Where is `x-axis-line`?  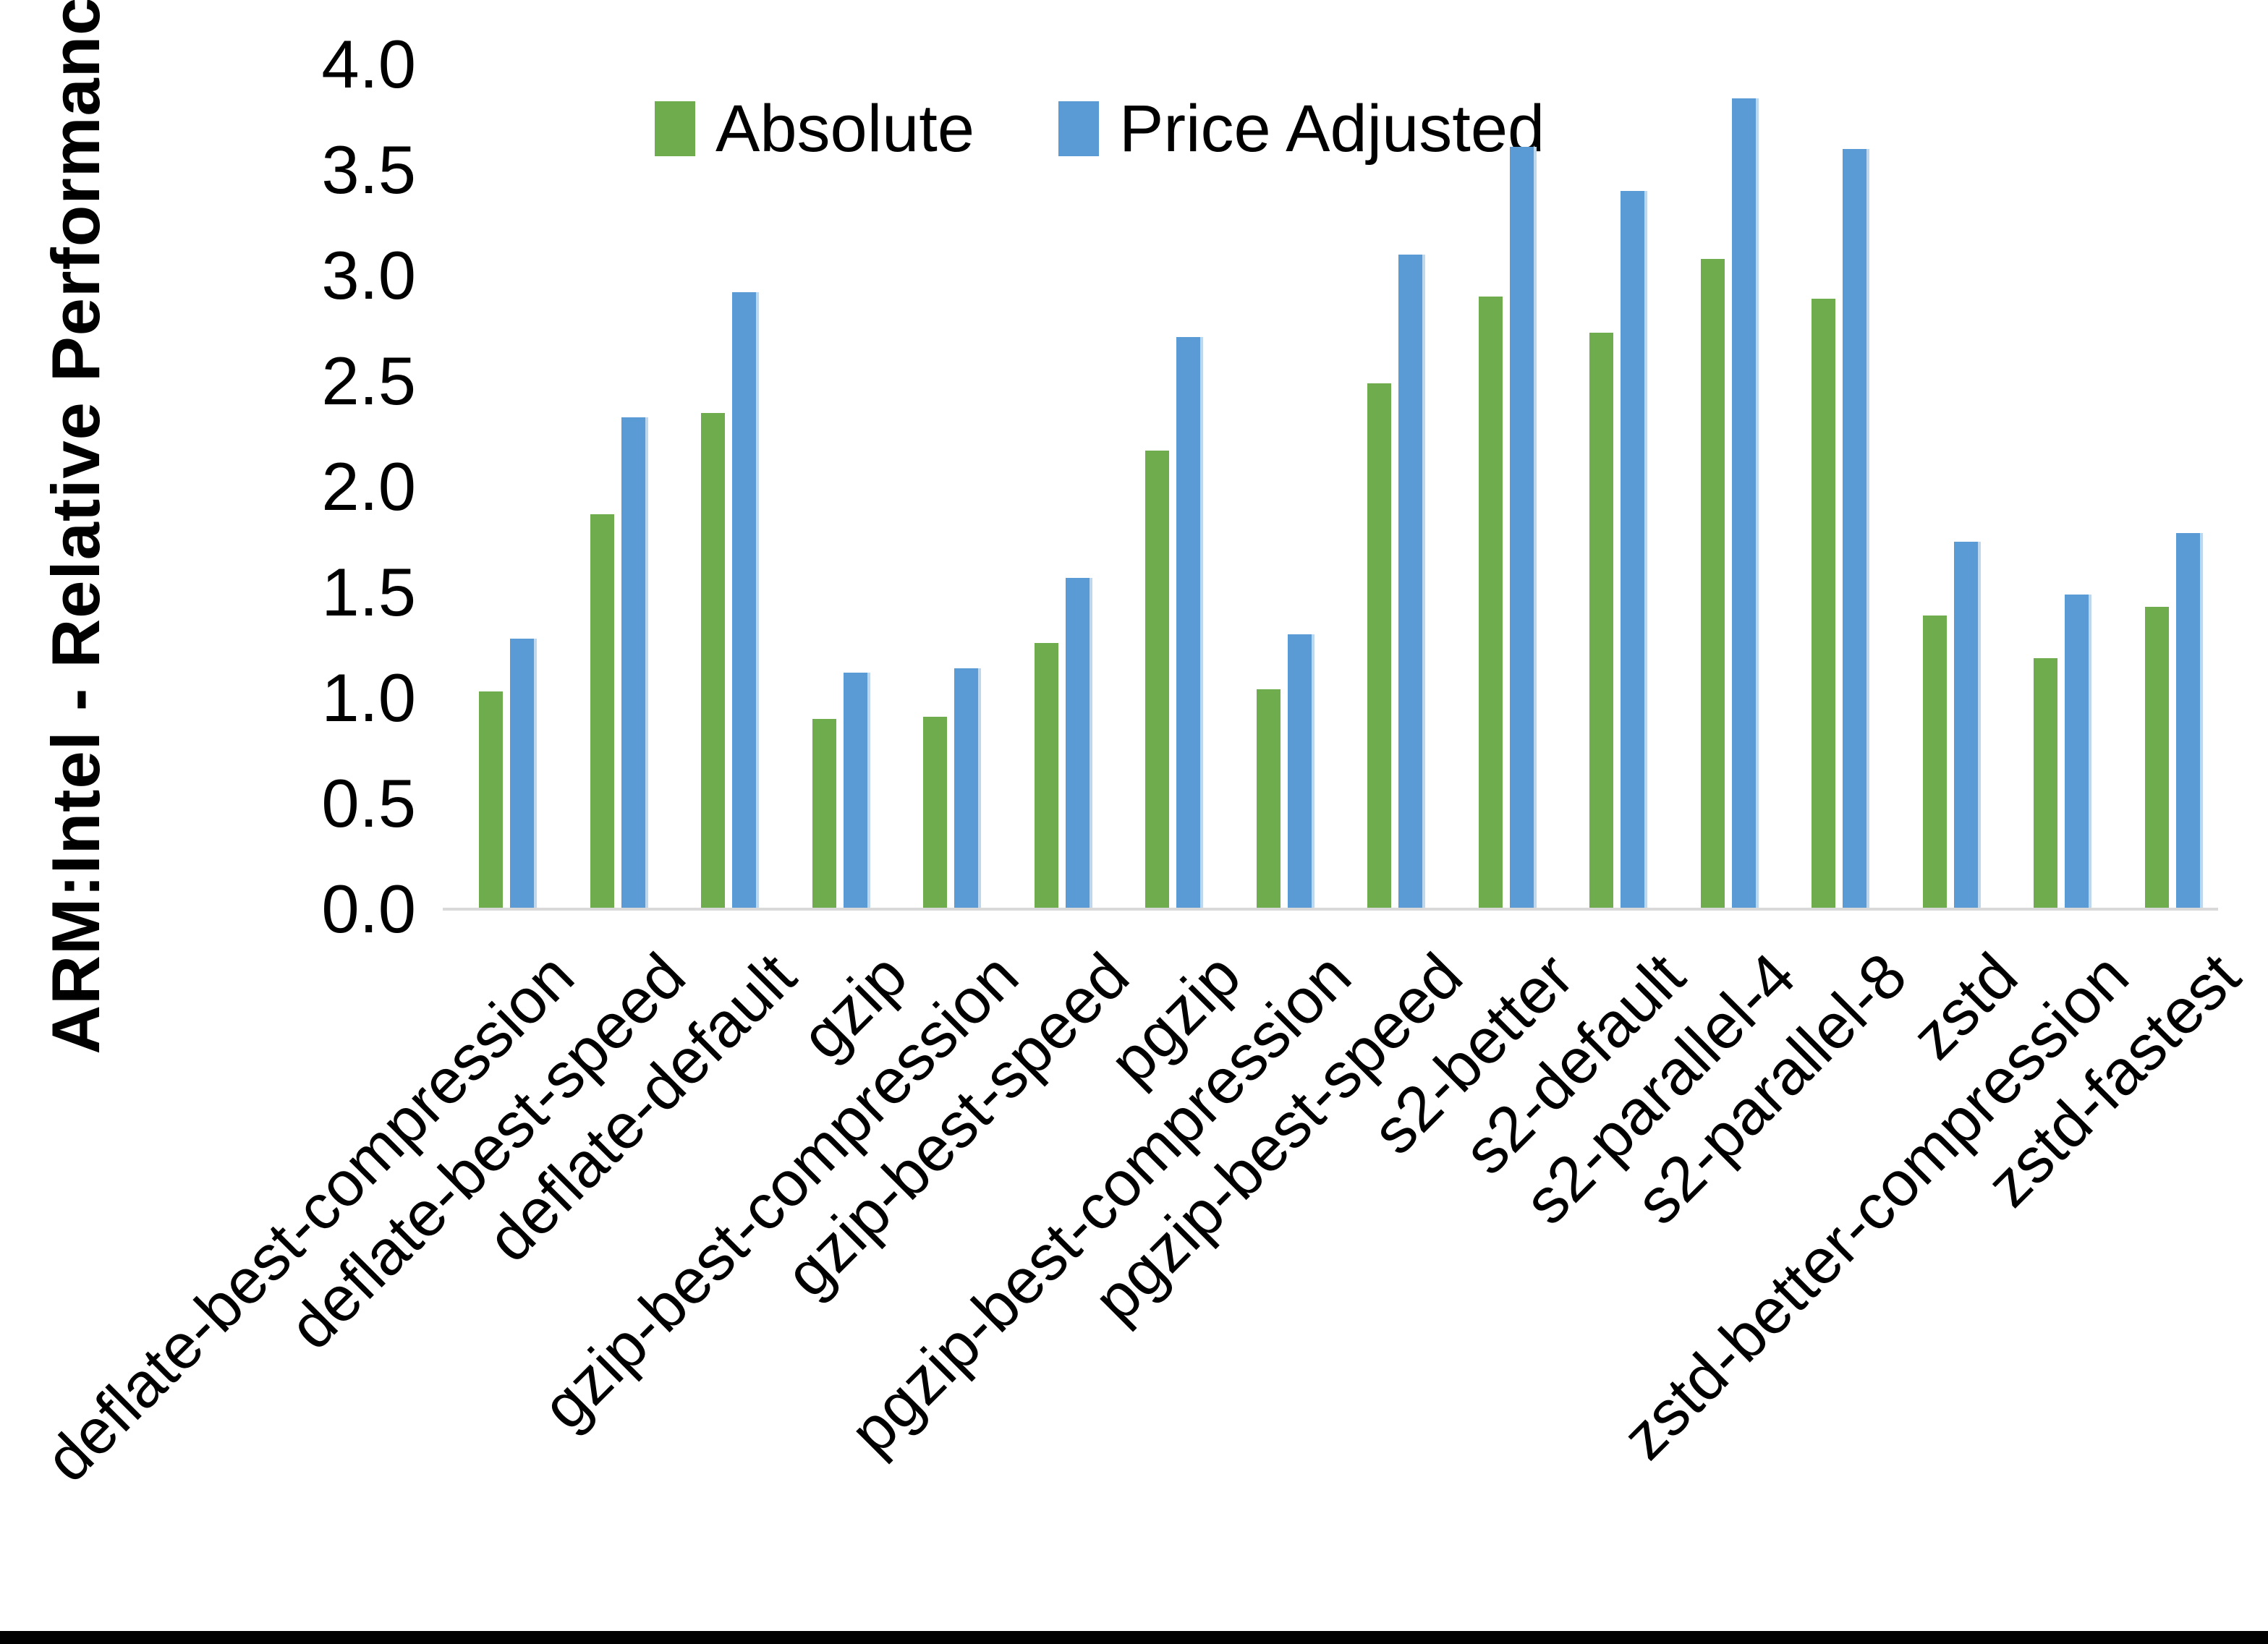 x-axis-line is located at coordinates (1330, 909).